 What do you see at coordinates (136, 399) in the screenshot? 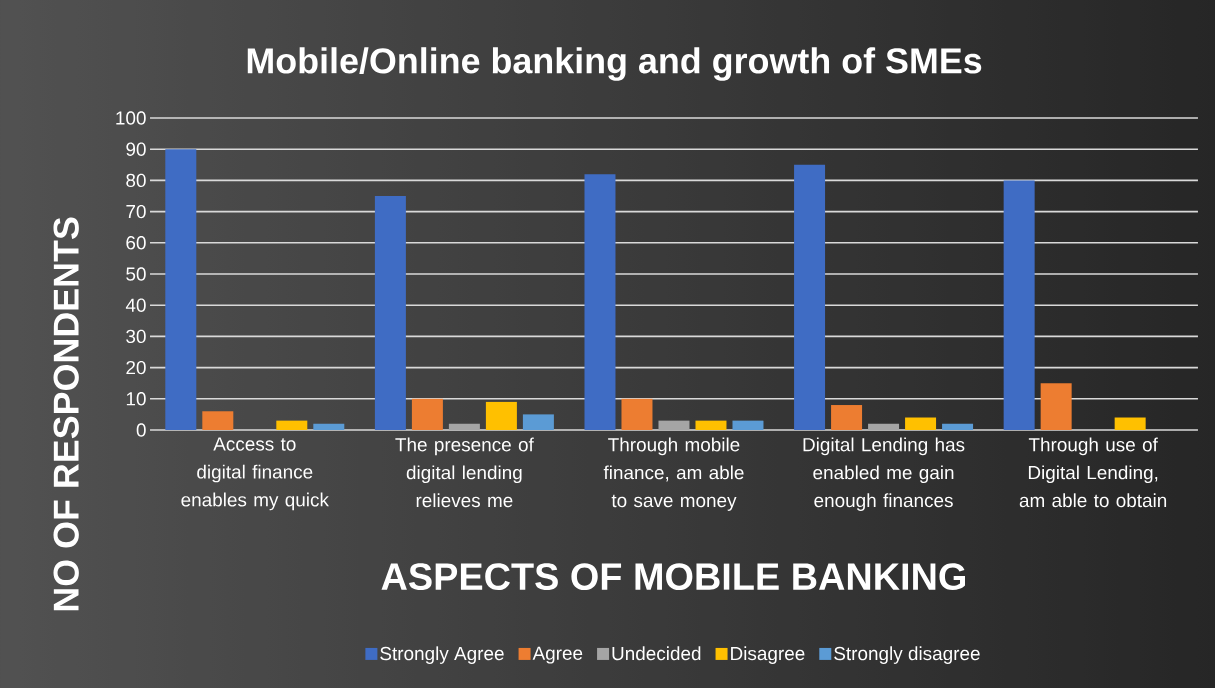
I see `y-tick-label: 10` at bounding box center [136, 399].